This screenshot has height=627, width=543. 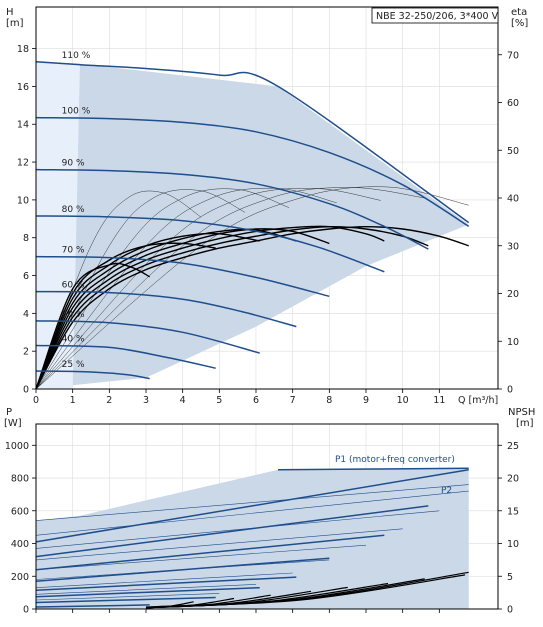 What do you see at coordinates (20, 544) in the screenshot?
I see `power-y-tick-label: 400` at bounding box center [20, 544].